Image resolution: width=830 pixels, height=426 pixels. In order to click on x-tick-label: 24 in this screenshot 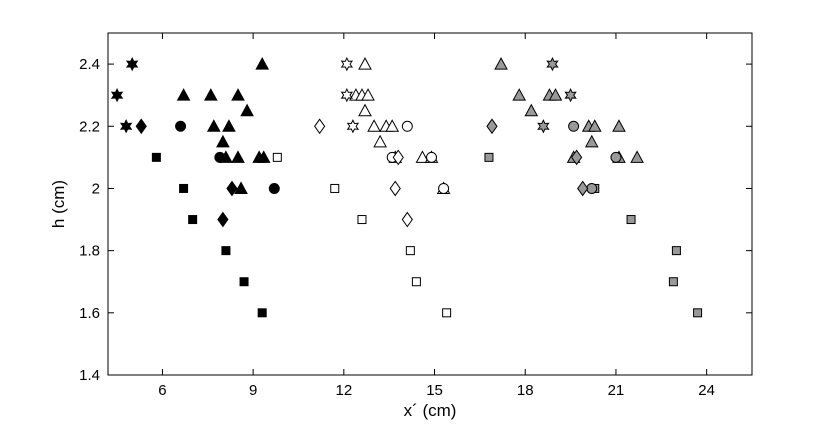, I will do `click(706, 390)`.